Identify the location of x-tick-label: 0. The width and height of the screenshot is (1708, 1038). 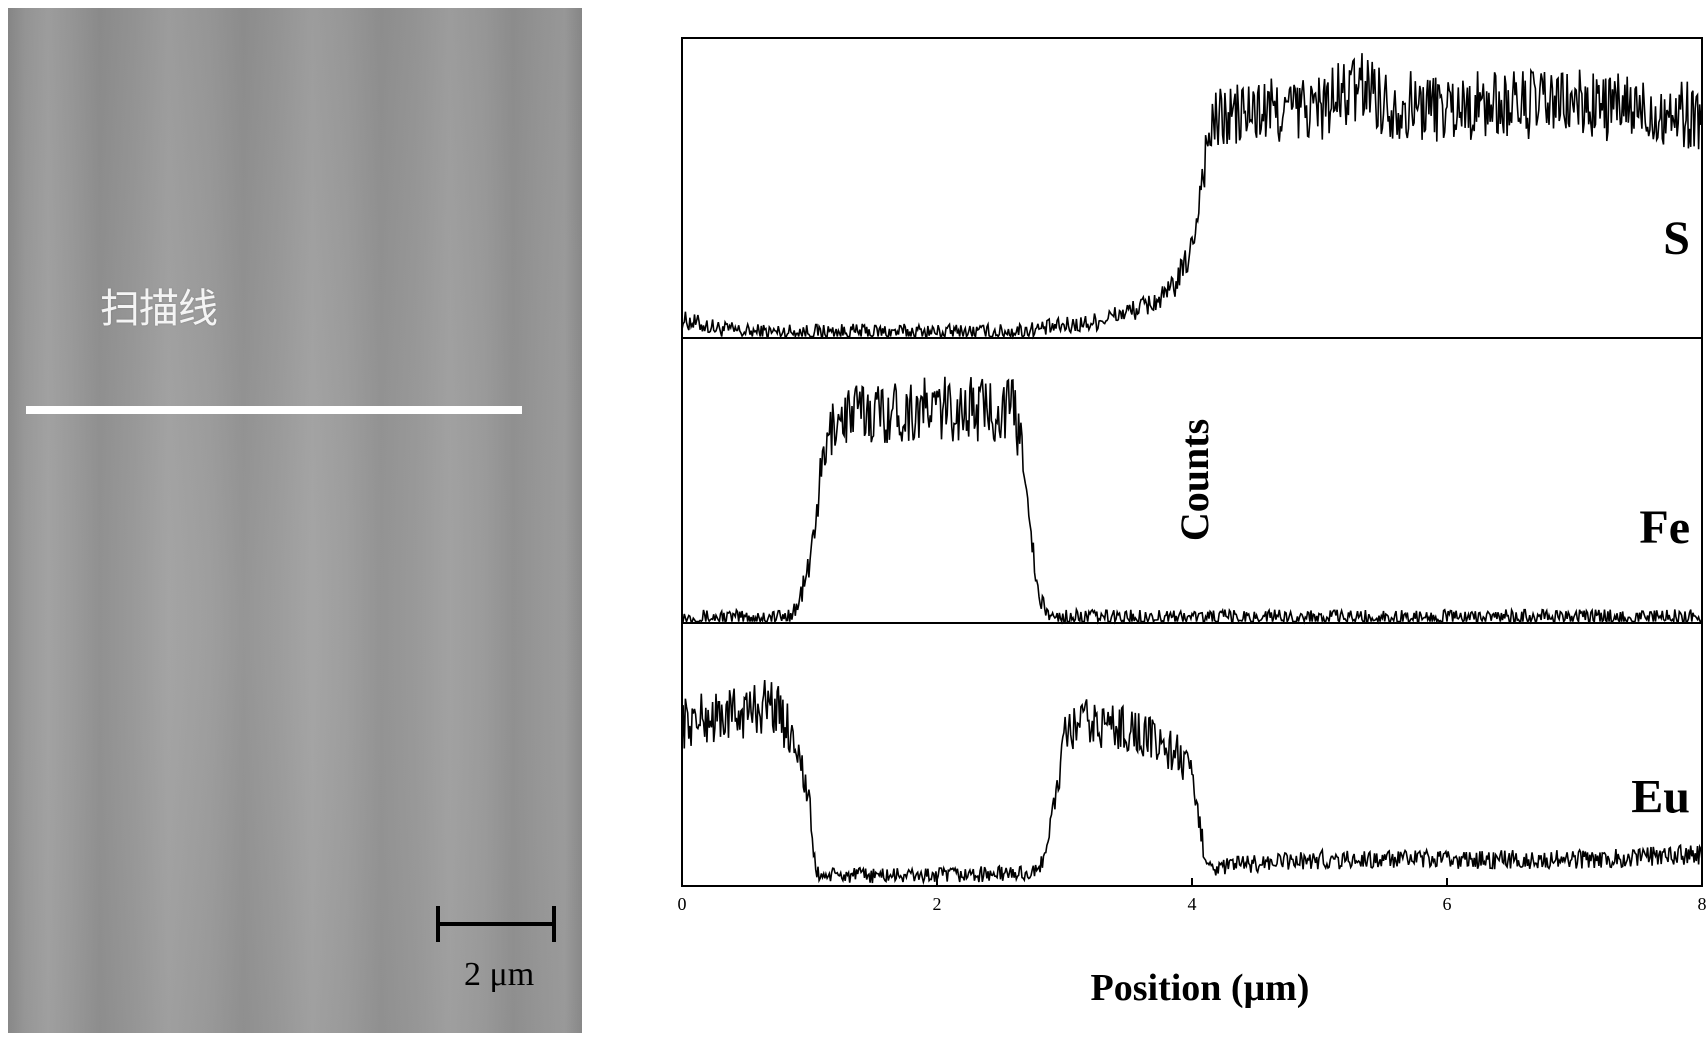
(682, 904).